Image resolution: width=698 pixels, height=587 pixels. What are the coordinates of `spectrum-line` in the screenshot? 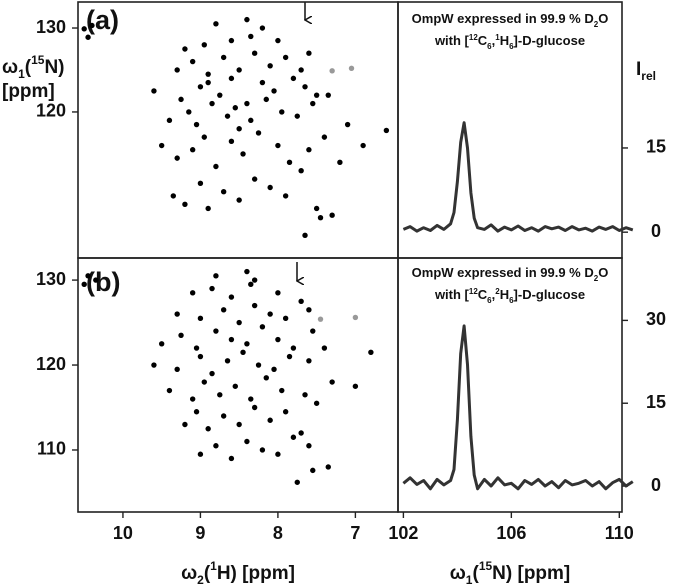 It's located at (518, 407).